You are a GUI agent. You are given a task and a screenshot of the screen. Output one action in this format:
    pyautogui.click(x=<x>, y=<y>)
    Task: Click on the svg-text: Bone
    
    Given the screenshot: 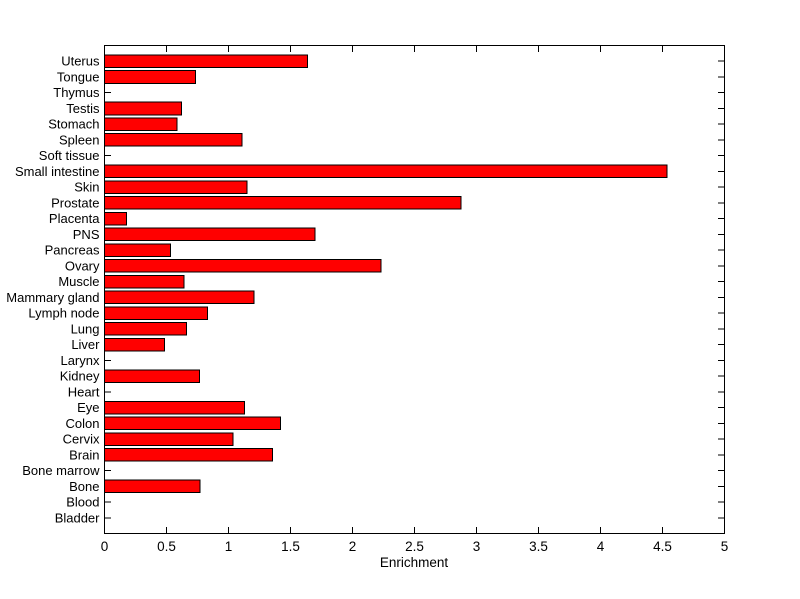 What is the action you would take?
    pyautogui.click(x=84, y=486)
    